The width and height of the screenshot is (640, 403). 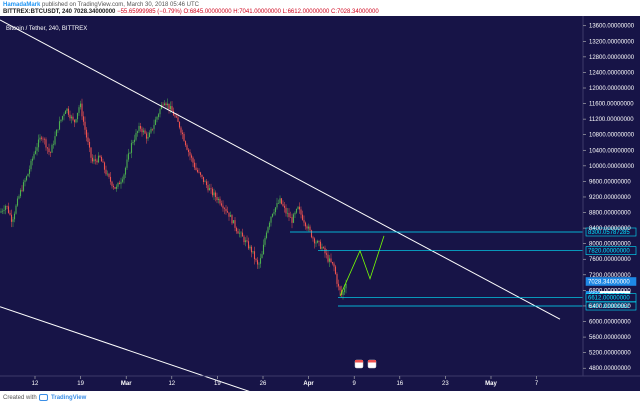 I want to click on y-tick-label: 10800.00000000, so click(x=612, y=136).